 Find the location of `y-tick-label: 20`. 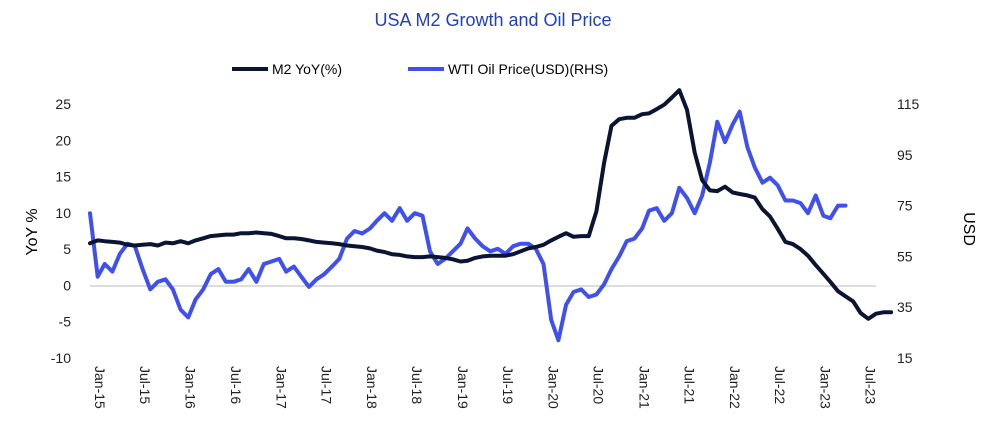

y-tick-label: 20 is located at coordinates (63, 140).